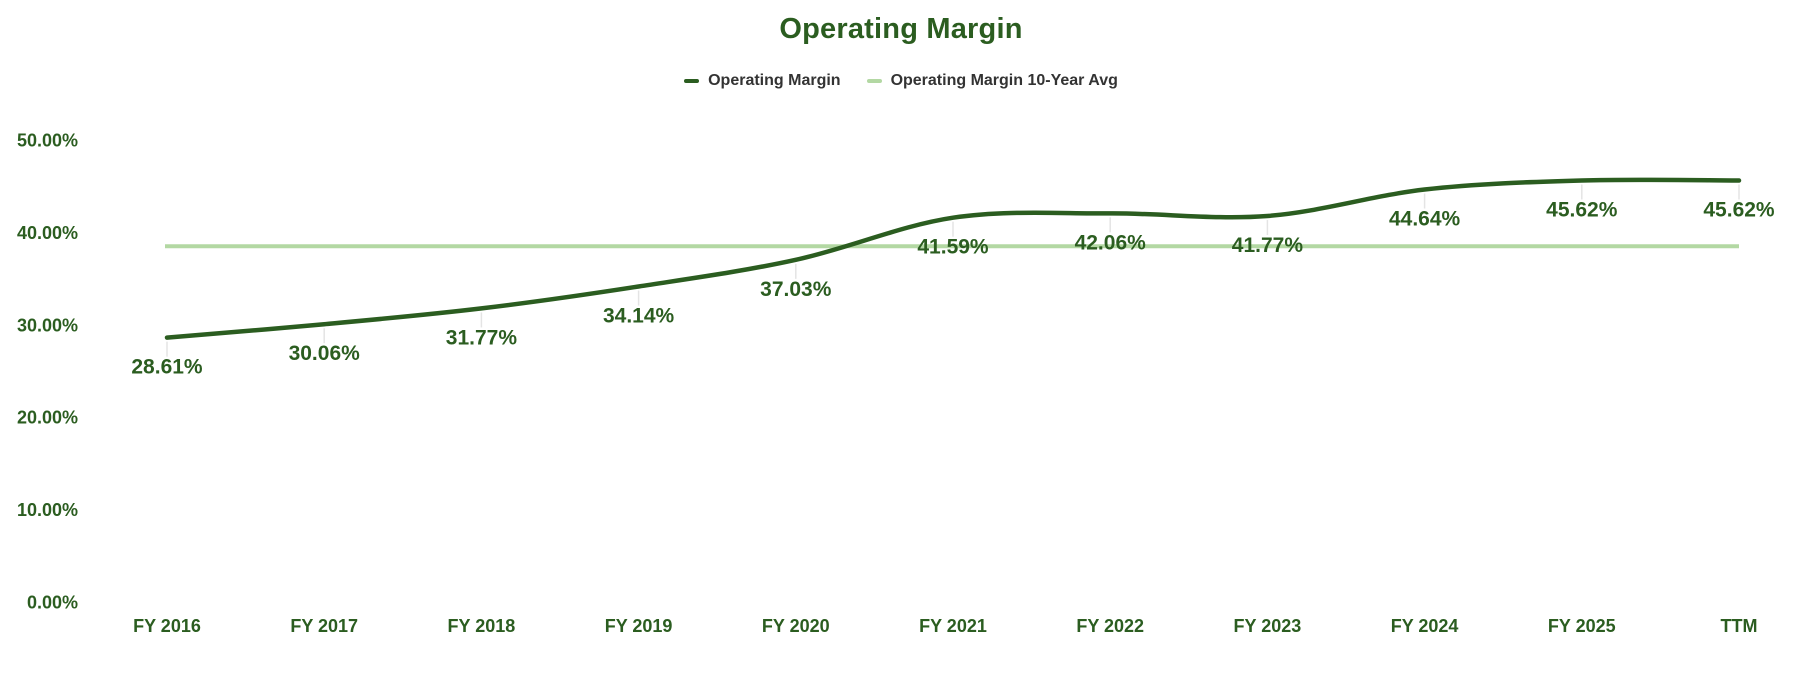  What do you see at coordinates (47, 141) in the screenshot?
I see `y-axis-label: 50.00%` at bounding box center [47, 141].